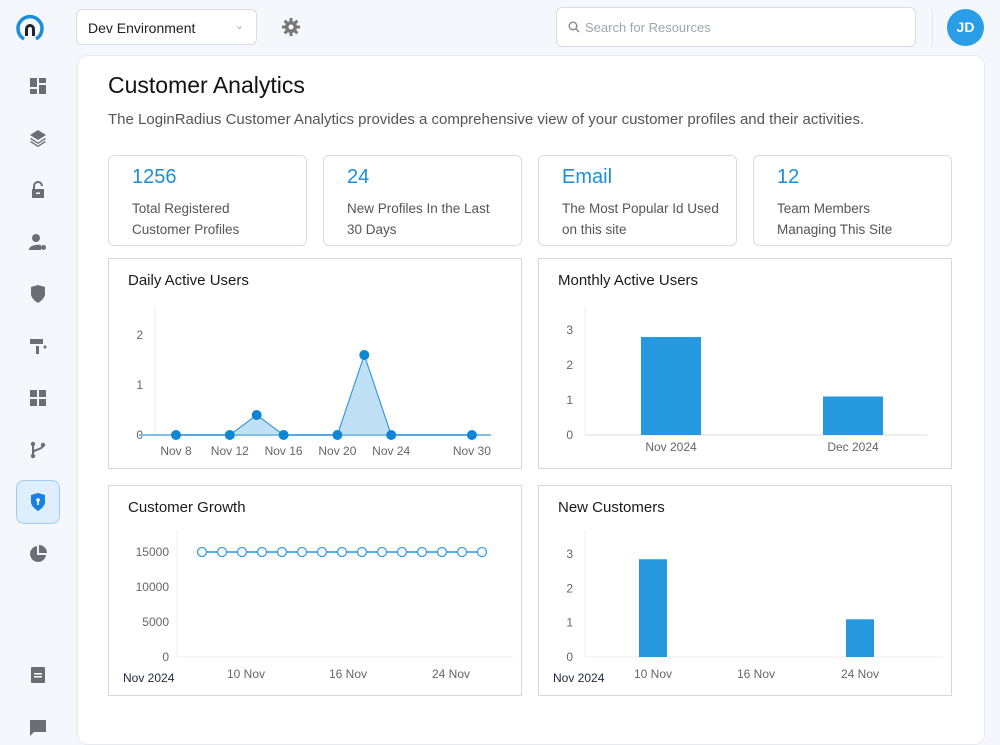  What do you see at coordinates (38, 242) in the screenshot?
I see `user-settings-icon` at bounding box center [38, 242].